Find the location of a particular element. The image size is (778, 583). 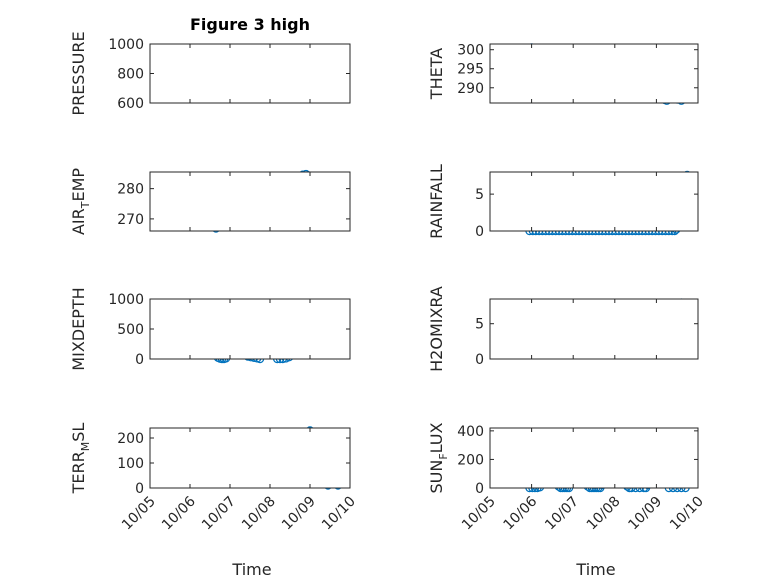

y-axis-label: AIRTEMP is located at coordinates (80, 201).